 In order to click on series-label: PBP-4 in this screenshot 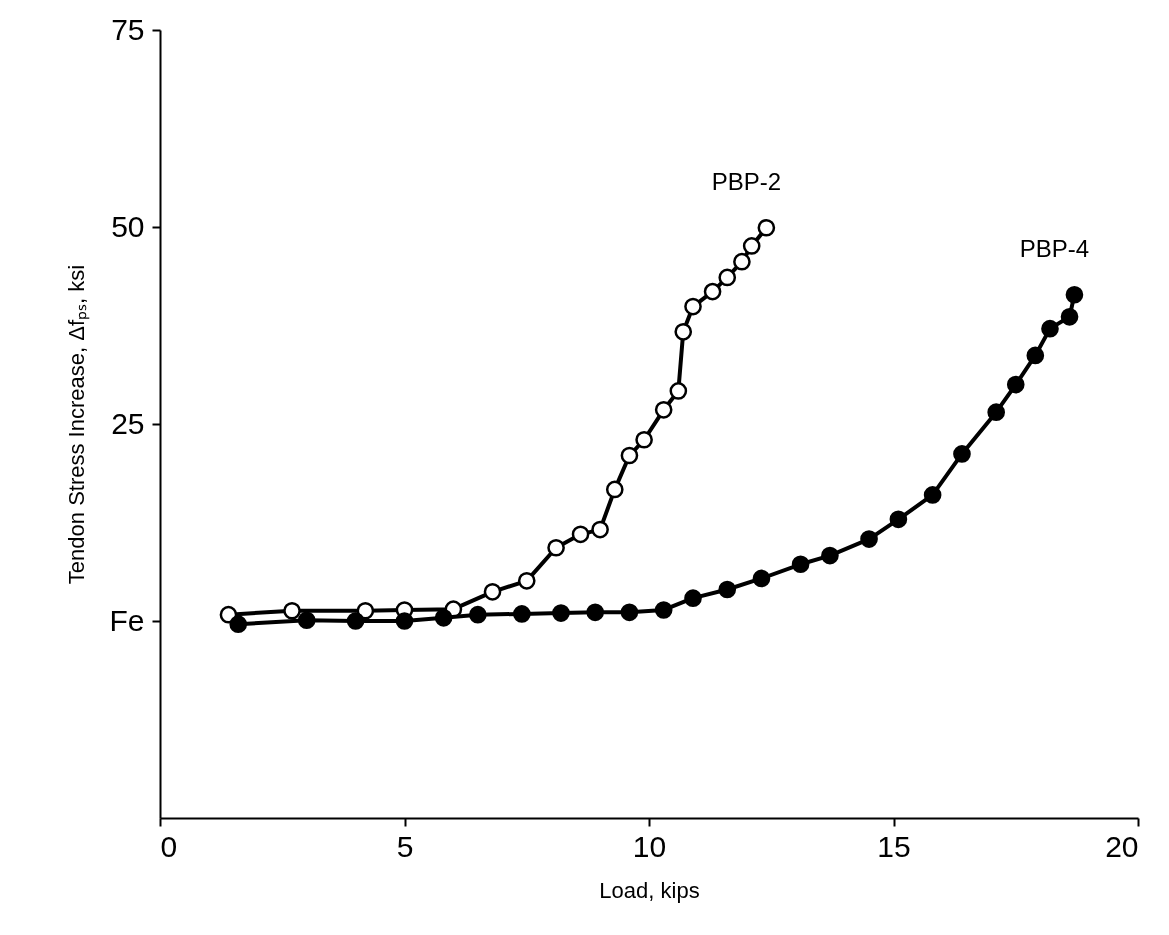, I will do `click(1054, 248)`.